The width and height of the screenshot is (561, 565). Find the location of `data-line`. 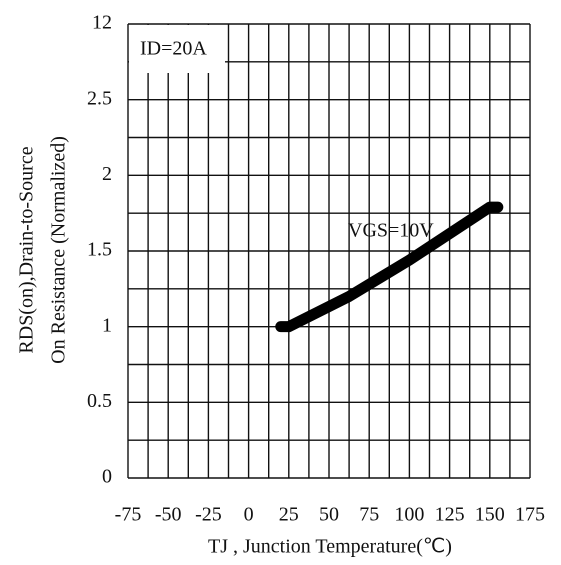

data-line is located at coordinates (389, 267).